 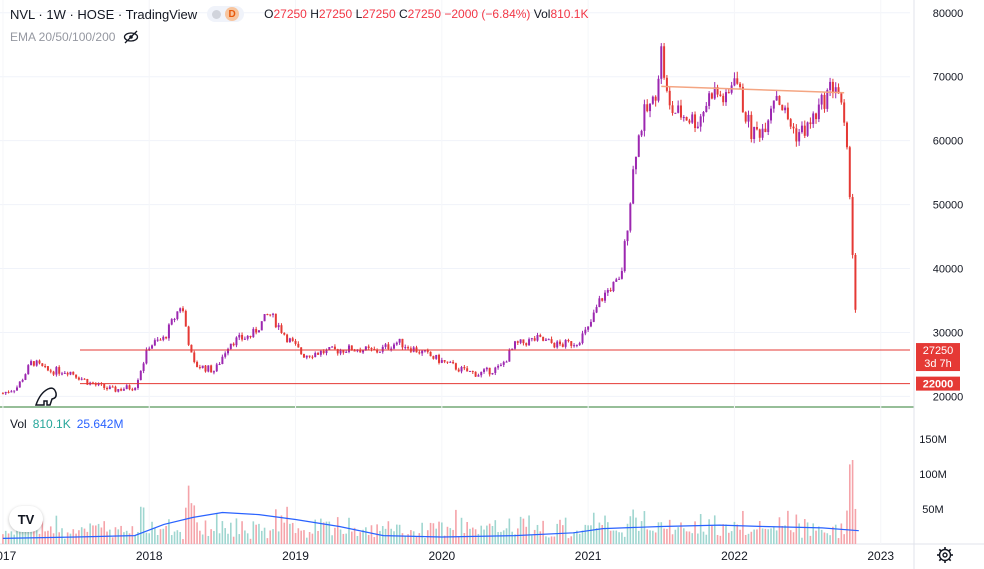 What do you see at coordinates (945, 555) in the screenshot?
I see `gear-icon` at bounding box center [945, 555].